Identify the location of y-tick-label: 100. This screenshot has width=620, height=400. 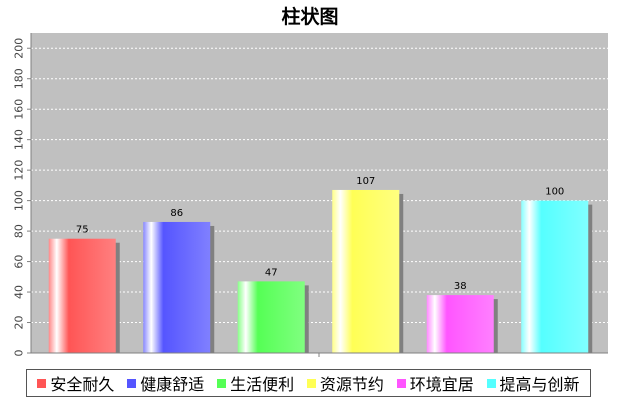
(19, 200).